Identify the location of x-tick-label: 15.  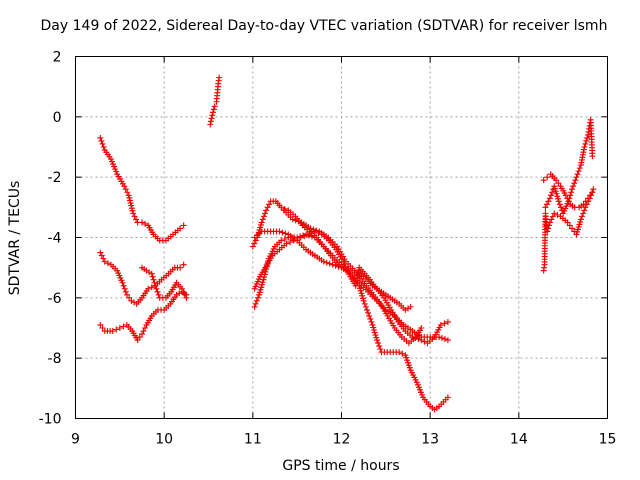
(608, 440).